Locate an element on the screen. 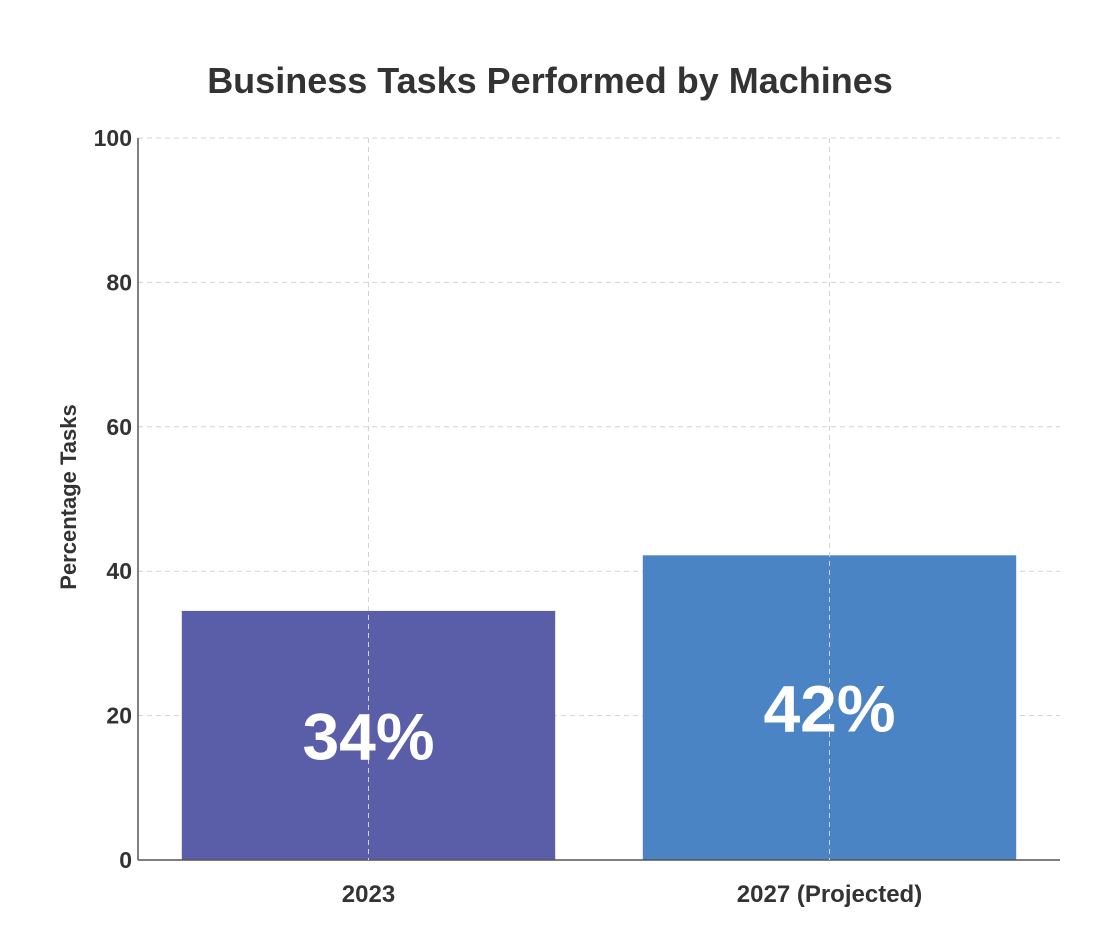 The width and height of the screenshot is (1100, 946). y-tick-label: 40 is located at coordinates (119, 571).